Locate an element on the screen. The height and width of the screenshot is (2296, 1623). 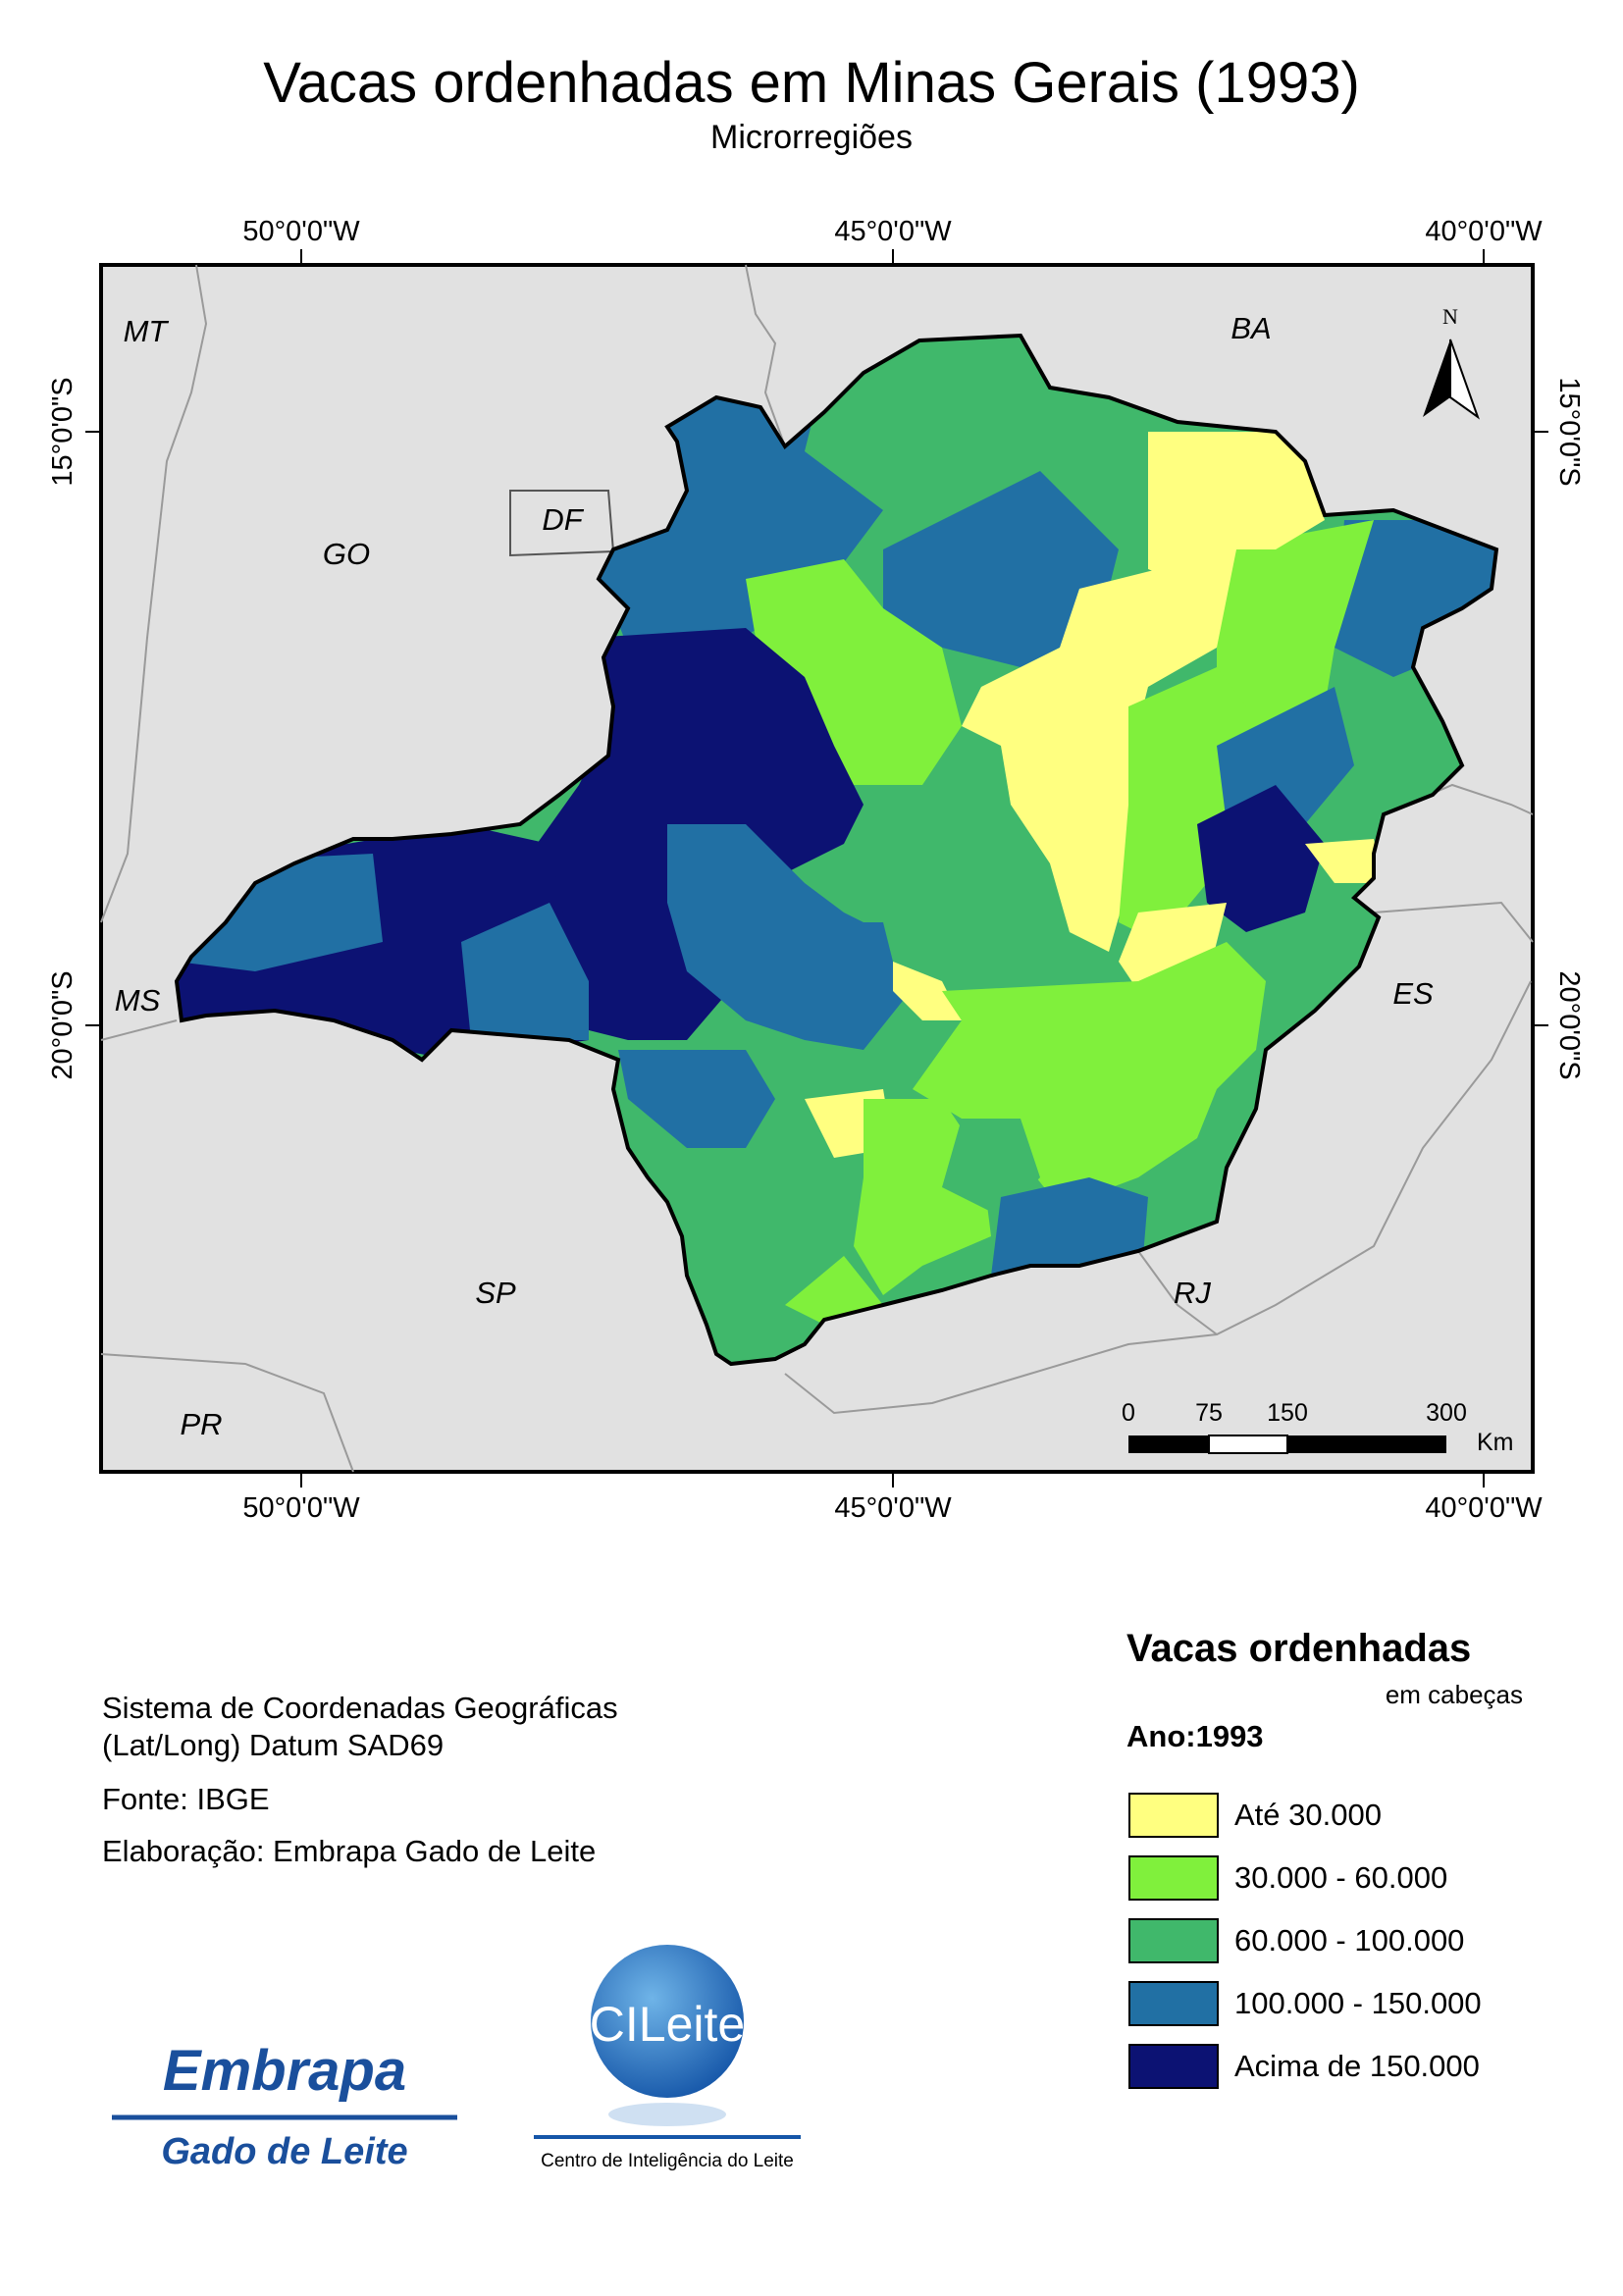
source-text: Fonte: IBGE is located at coordinates (186, 1799).